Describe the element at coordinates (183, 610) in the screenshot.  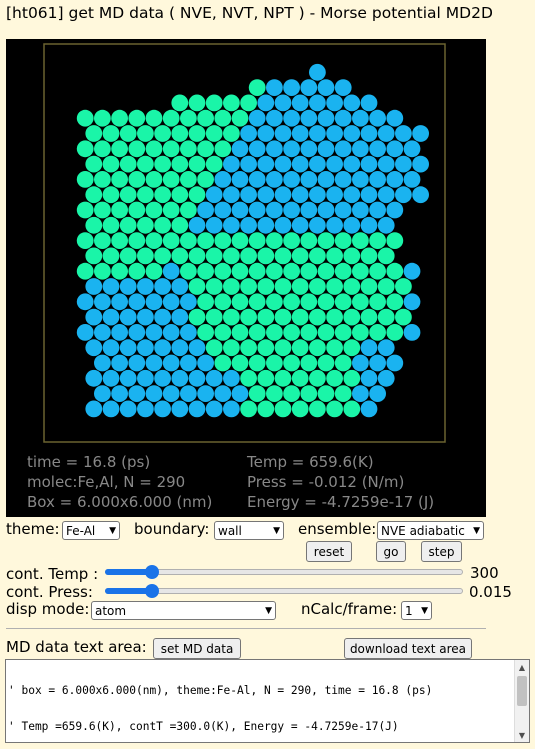
I see `disp-mode-select: atom ▼` at that location.